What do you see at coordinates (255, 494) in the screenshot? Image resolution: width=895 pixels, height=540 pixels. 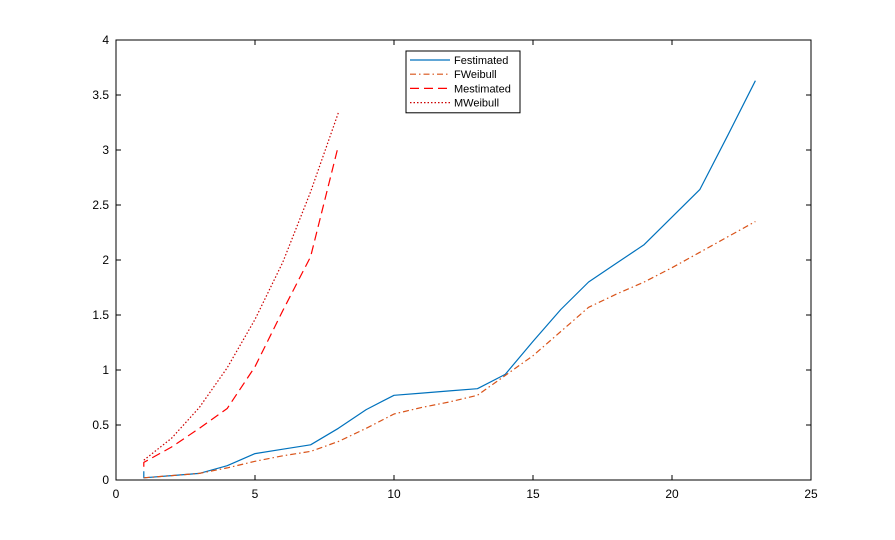 I see `x-tick-label: 5` at bounding box center [255, 494].